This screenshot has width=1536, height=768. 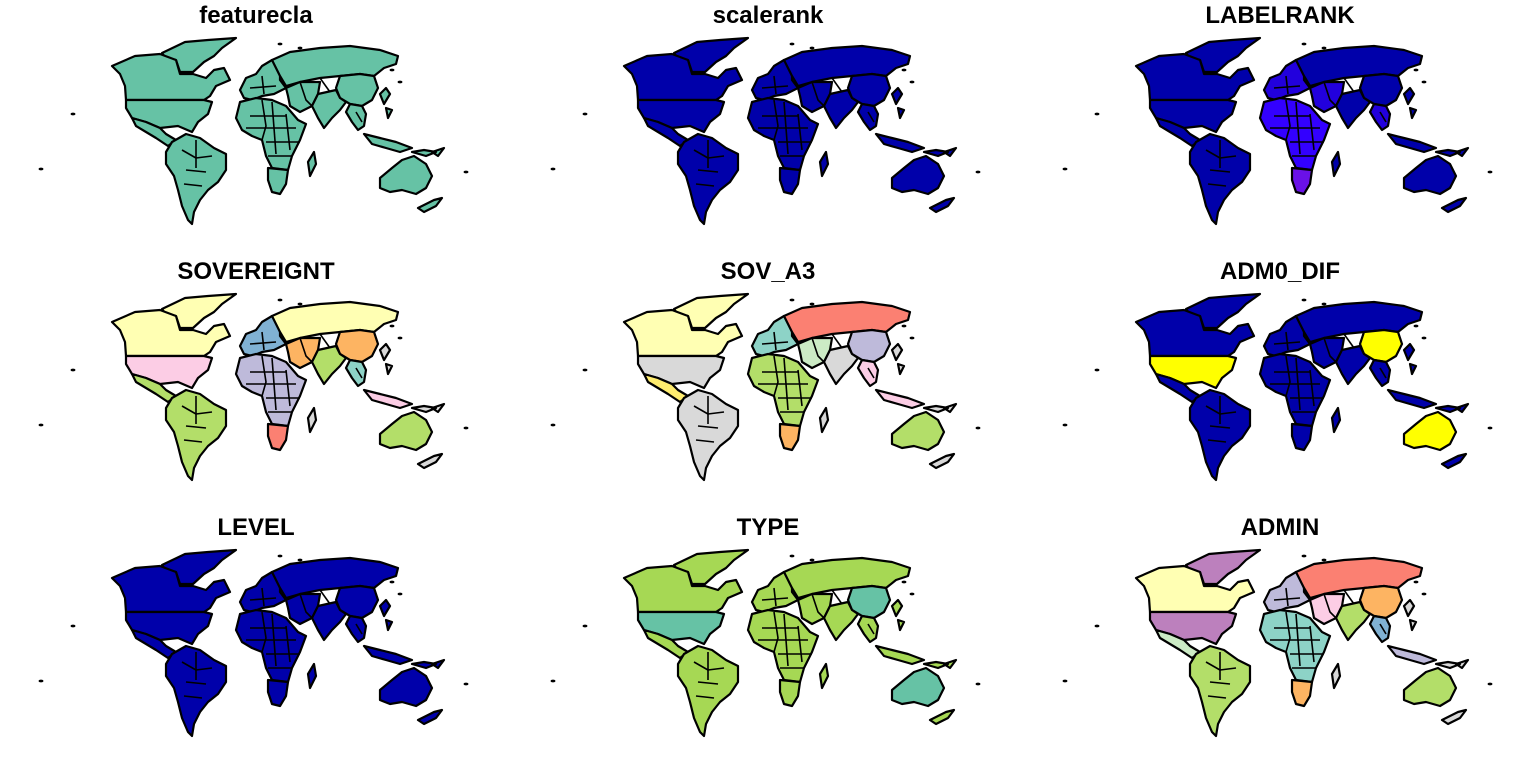 What do you see at coordinates (256, 527) in the screenshot?
I see `panel-title: LEVEL` at bounding box center [256, 527].